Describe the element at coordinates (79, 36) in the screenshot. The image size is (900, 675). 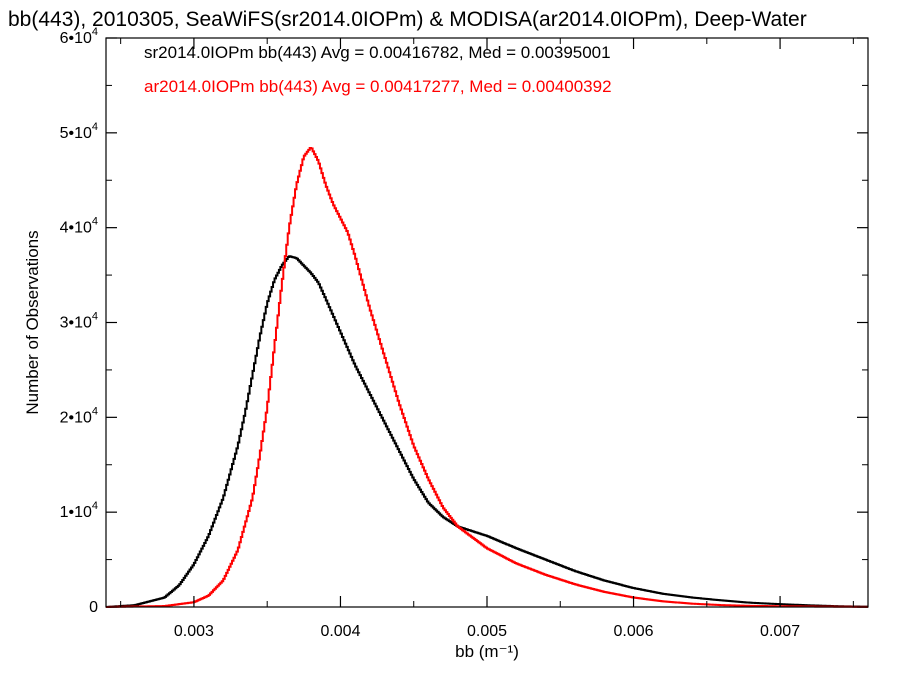
I see `y-tick-label: 6•104` at that location.